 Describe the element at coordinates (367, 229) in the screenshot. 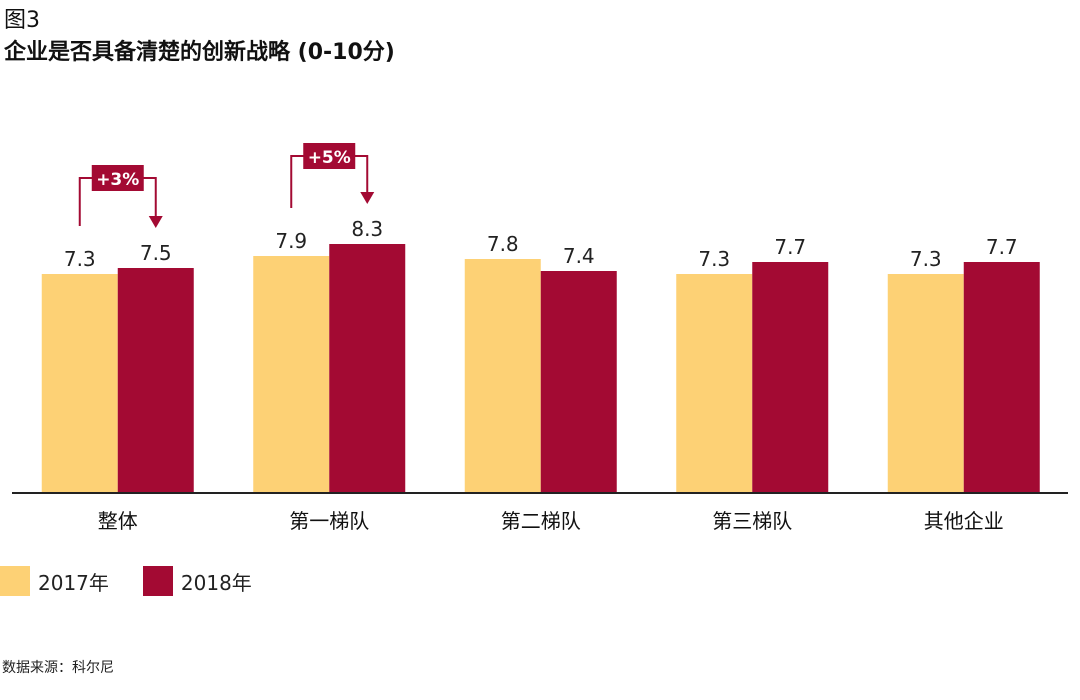

I see `data-label: 8.3` at that location.